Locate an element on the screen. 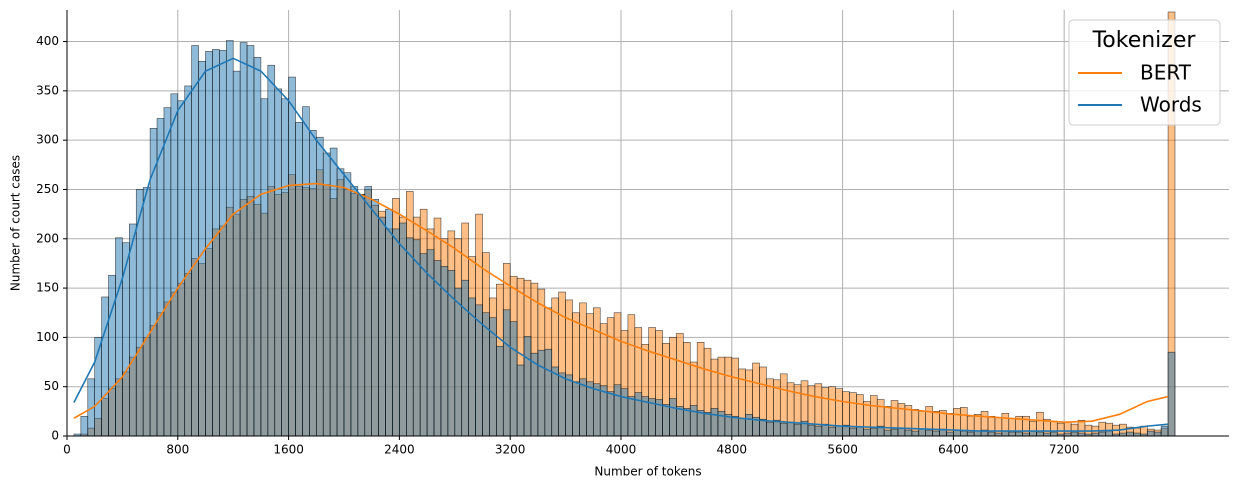 The width and height of the screenshot is (1239, 489). x-tick-label: 6400 is located at coordinates (953, 450).